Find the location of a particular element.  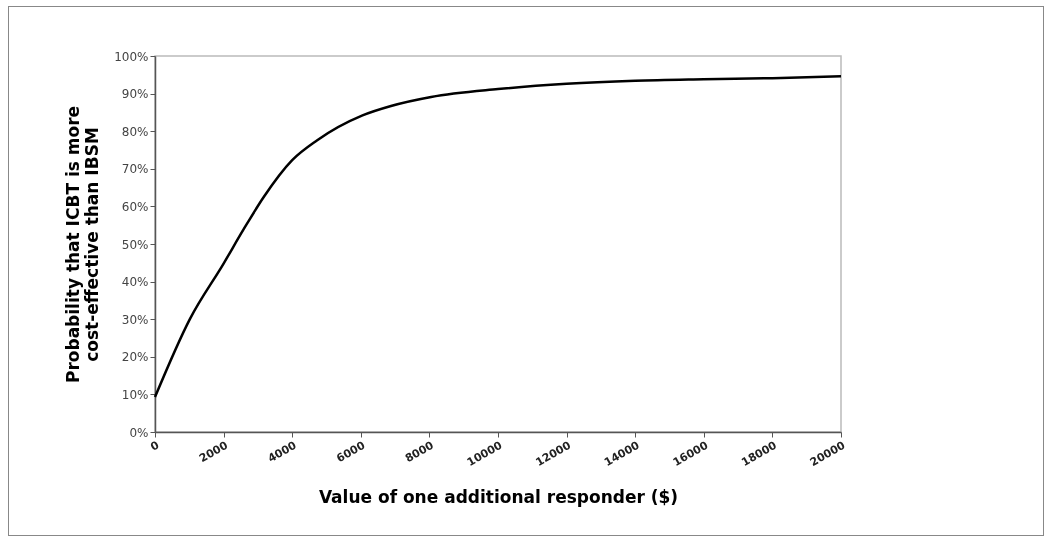

x-axis-title: Value of one additional responder ($) is located at coordinates (498, 497).